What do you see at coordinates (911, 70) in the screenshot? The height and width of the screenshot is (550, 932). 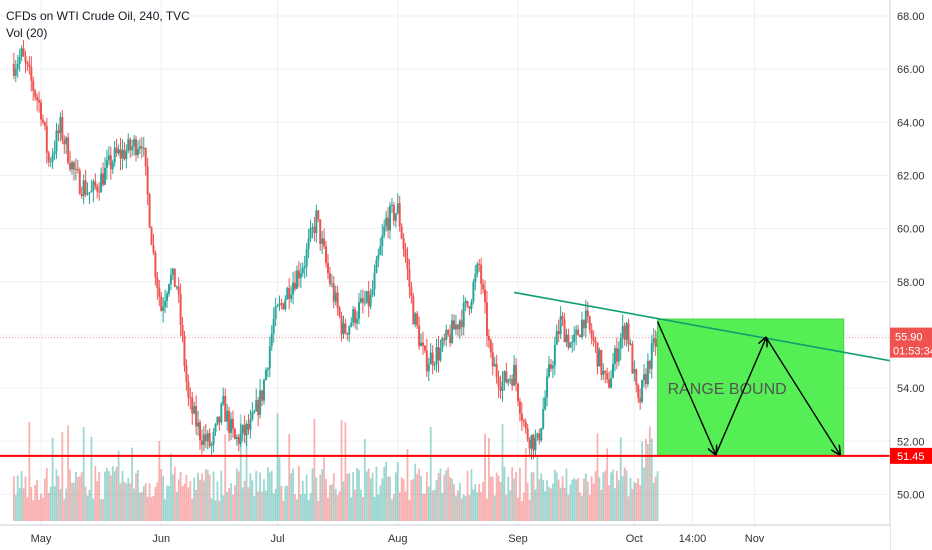 I see `price-tick-label: 66.00` at bounding box center [911, 70].